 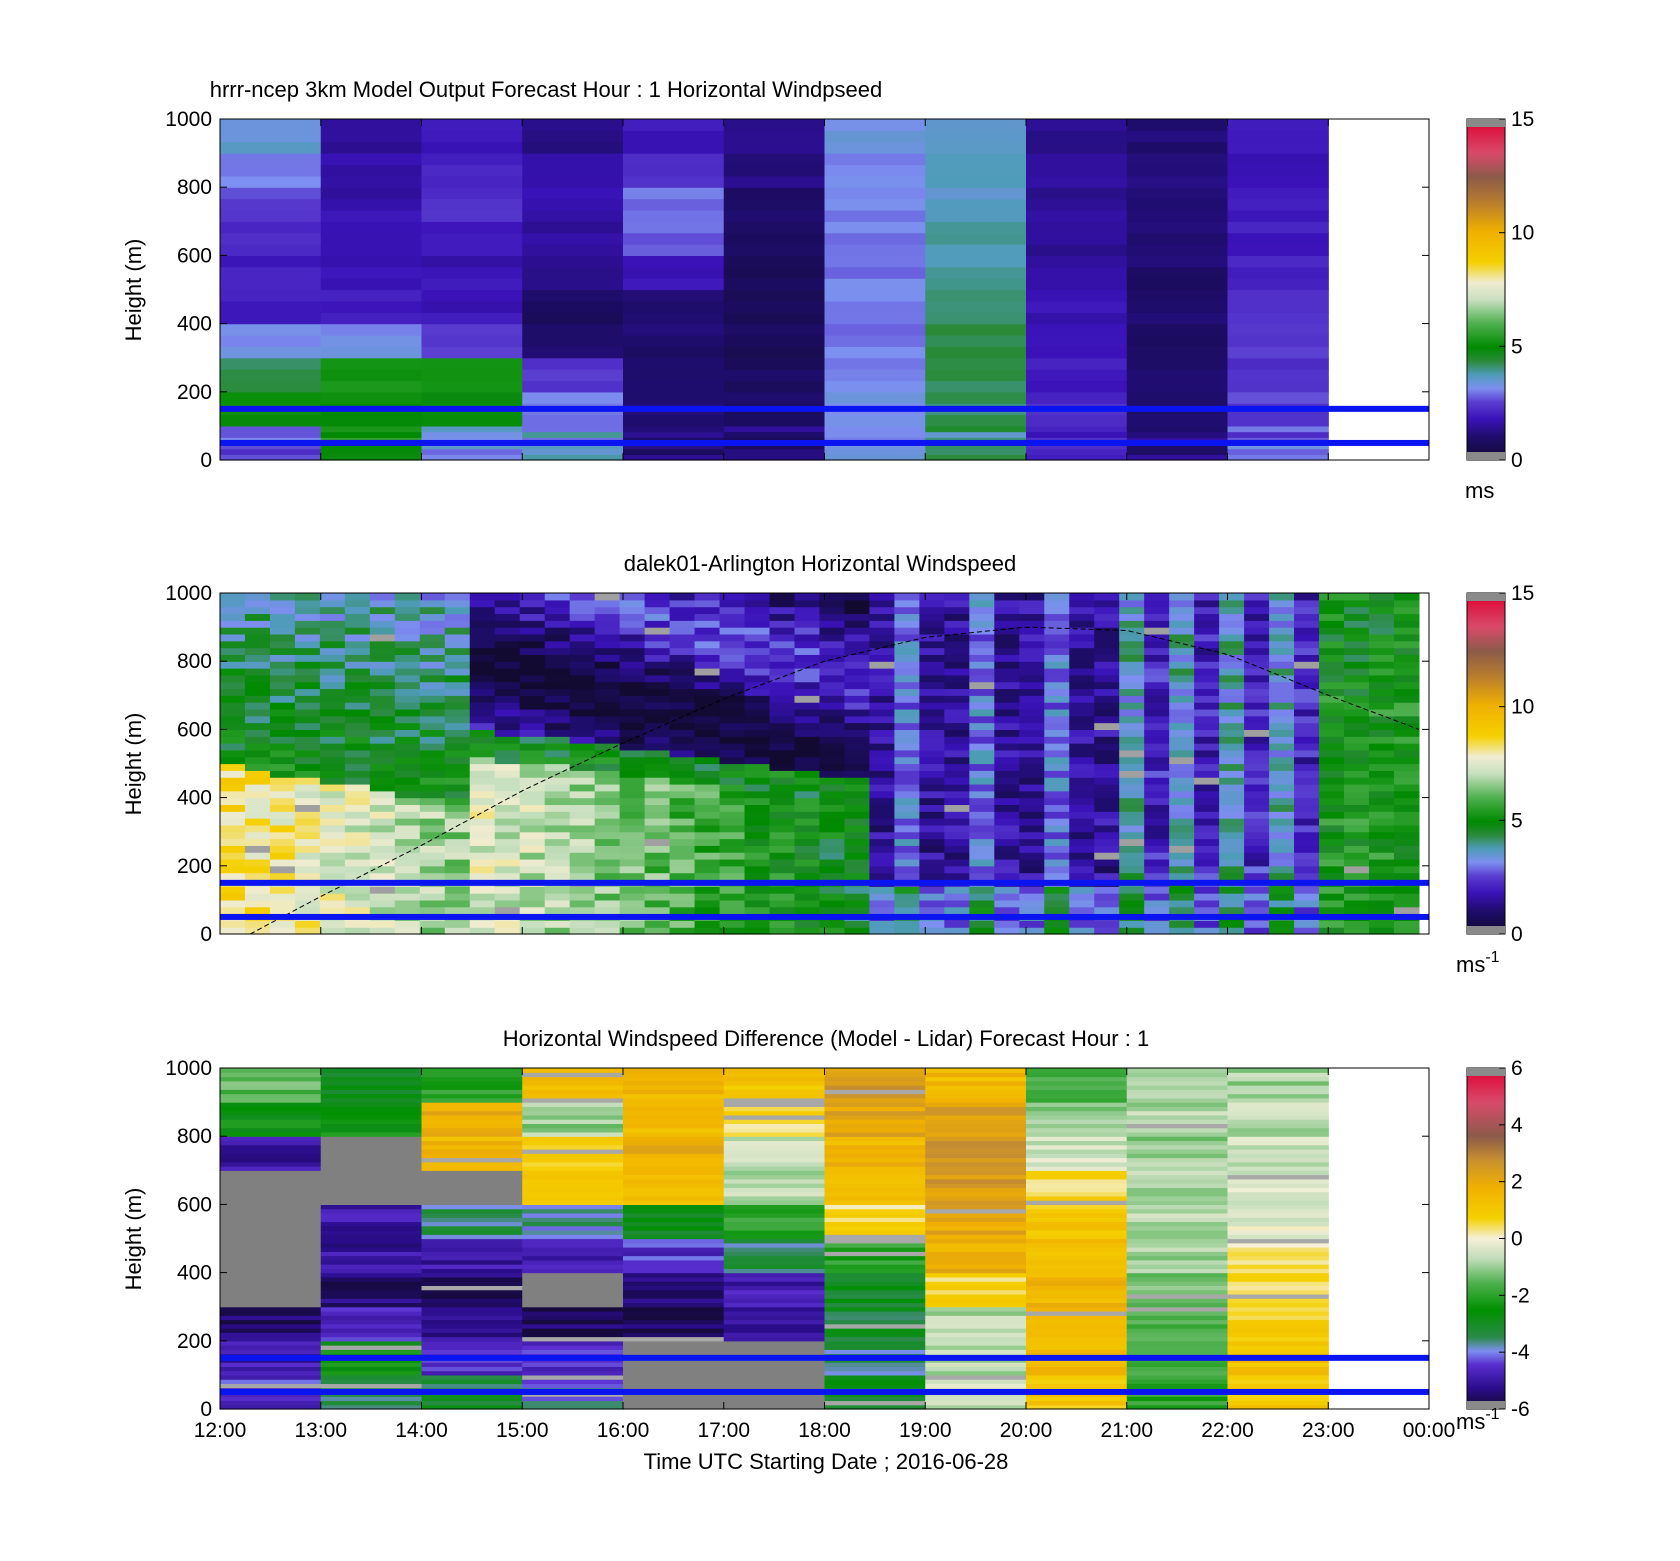 What do you see at coordinates (820, 563) in the screenshot?
I see `panel-lidar-title: dalek01-Arlington Horizontal Windspeed` at bounding box center [820, 563].